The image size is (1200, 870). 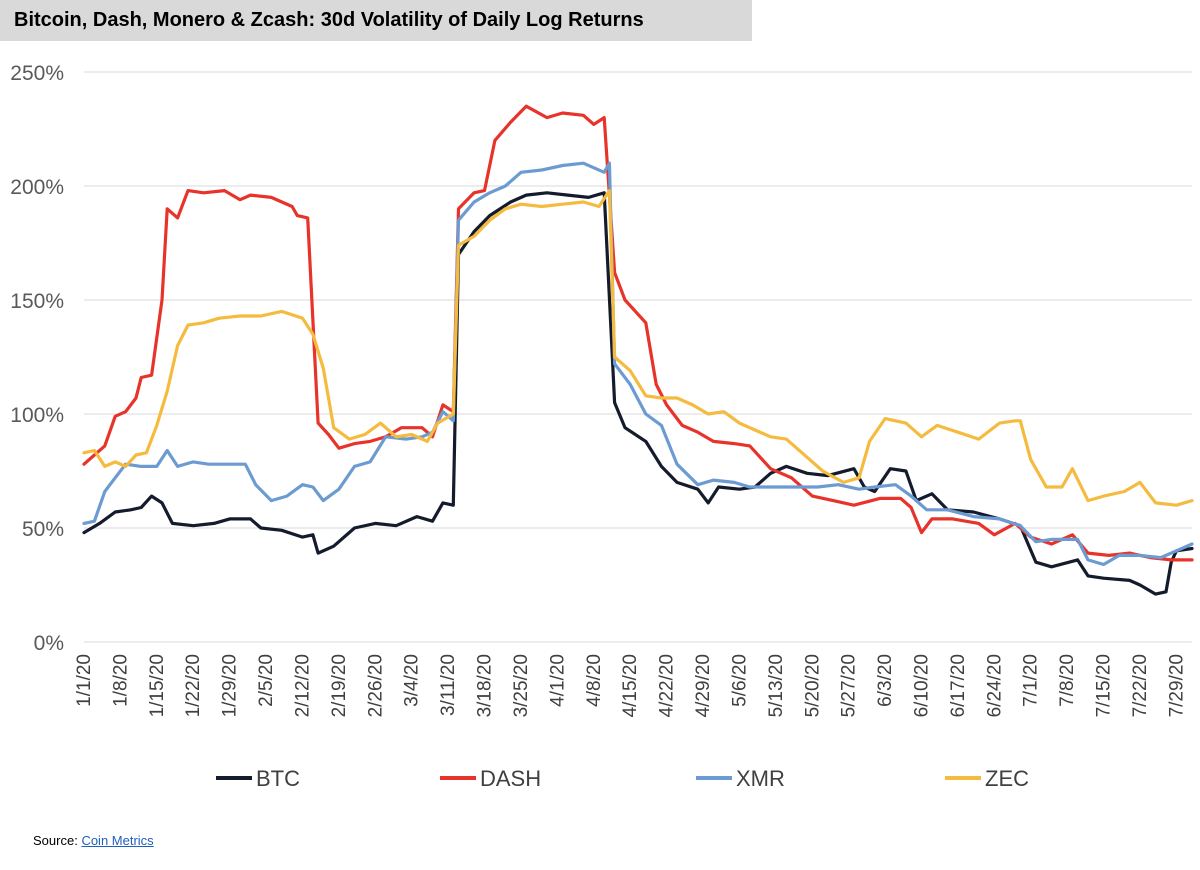 What do you see at coordinates (117, 840) in the screenshot?
I see `source-link: Coin Metrics` at bounding box center [117, 840].